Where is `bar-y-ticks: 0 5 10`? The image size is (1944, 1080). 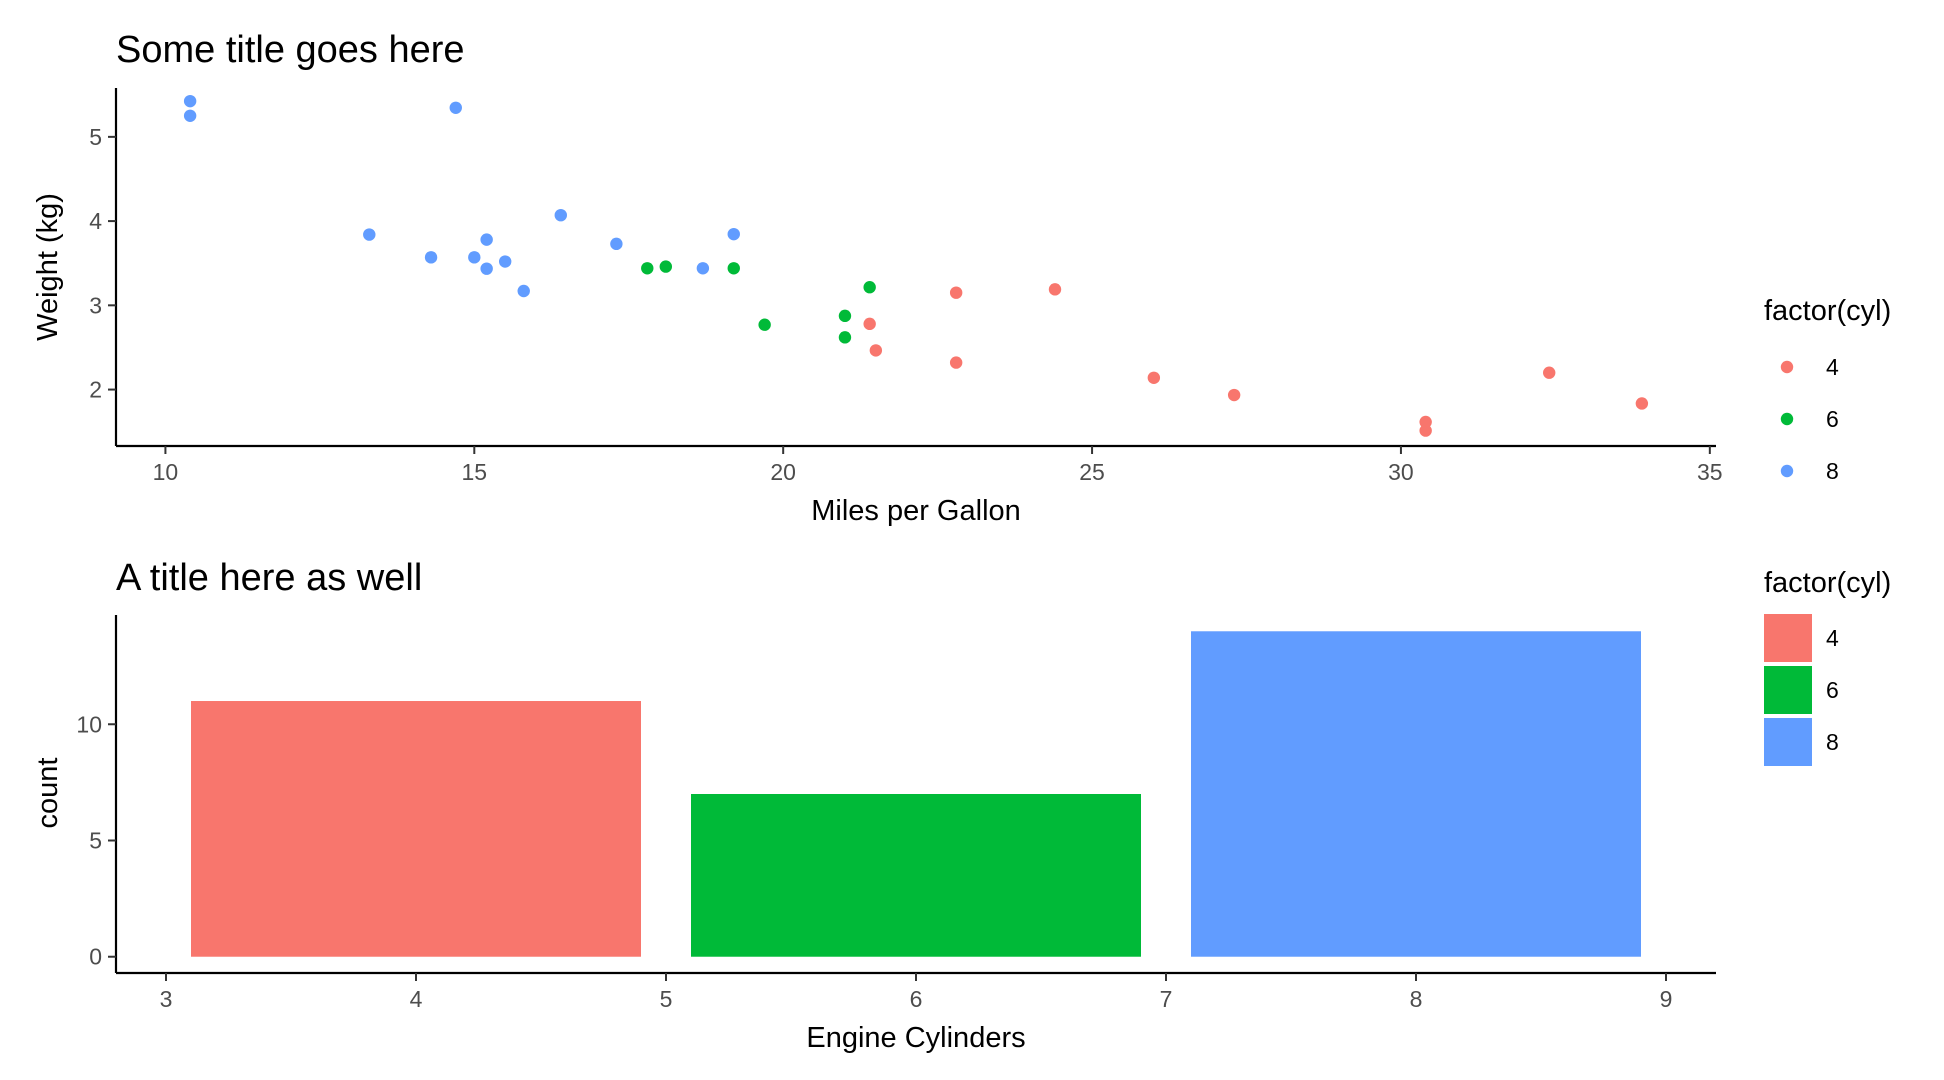
bar-y-ticks: 0 5 10 is located at coordinates (96, 840).